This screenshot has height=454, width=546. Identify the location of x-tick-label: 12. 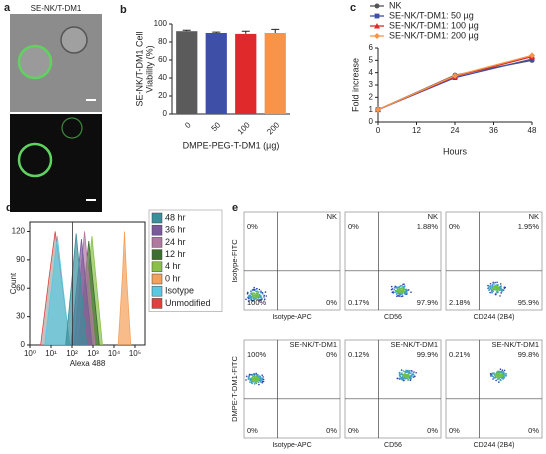
(416, 130).